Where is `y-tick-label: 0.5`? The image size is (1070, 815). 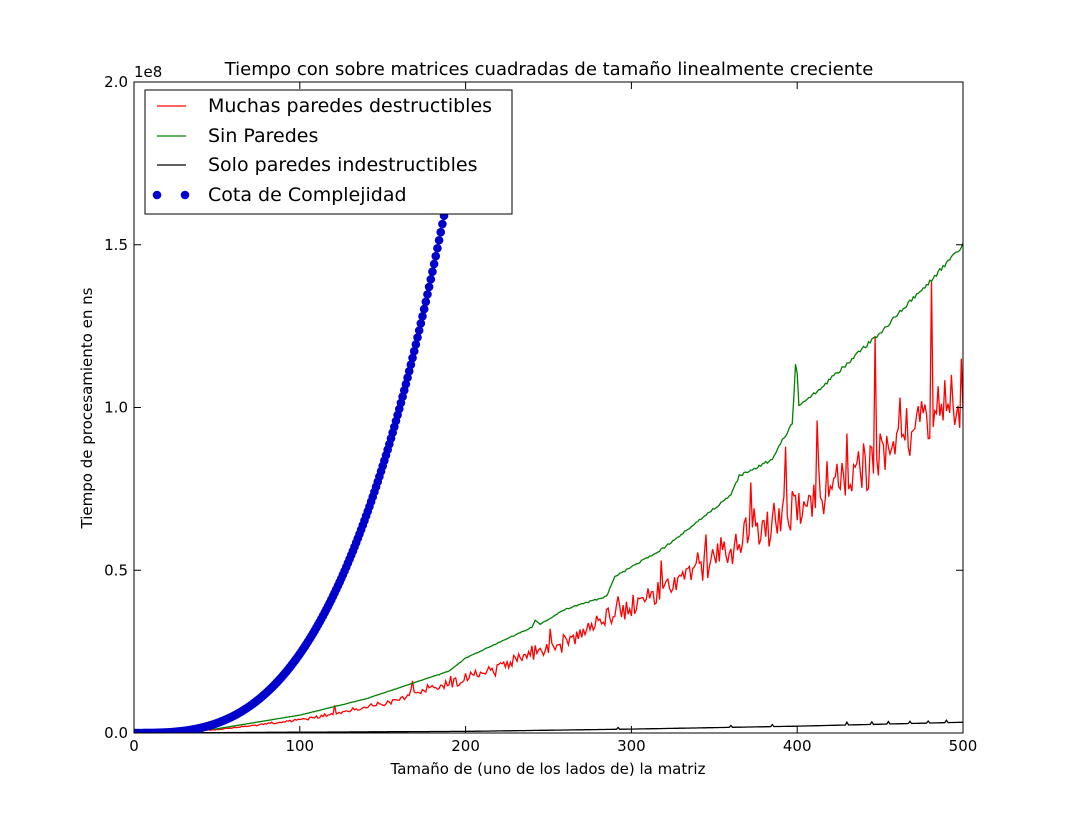 y-tick-label: 0.5 is located at coordinates (116, 570).